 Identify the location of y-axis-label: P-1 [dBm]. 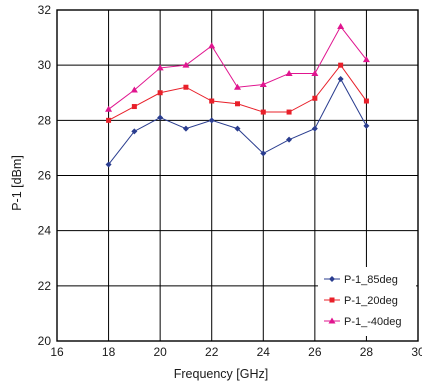
(17, 183).